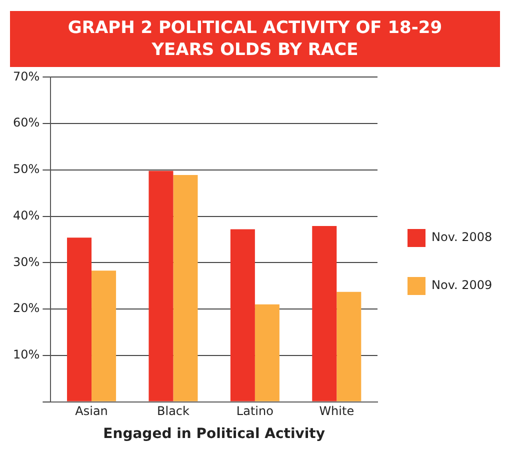 The width and height of the screenshot is (510, 463). What do you see at coordinates (91, 411) in the screenshot?
I see `x-tick-label: Asian` at bounding box center [91, 411].